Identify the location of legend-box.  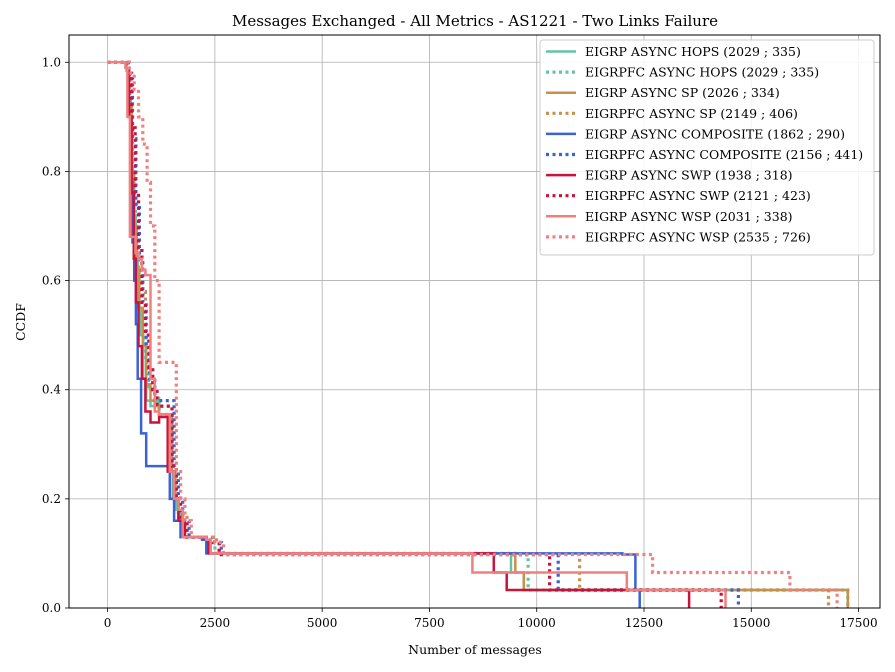
(707, 147).